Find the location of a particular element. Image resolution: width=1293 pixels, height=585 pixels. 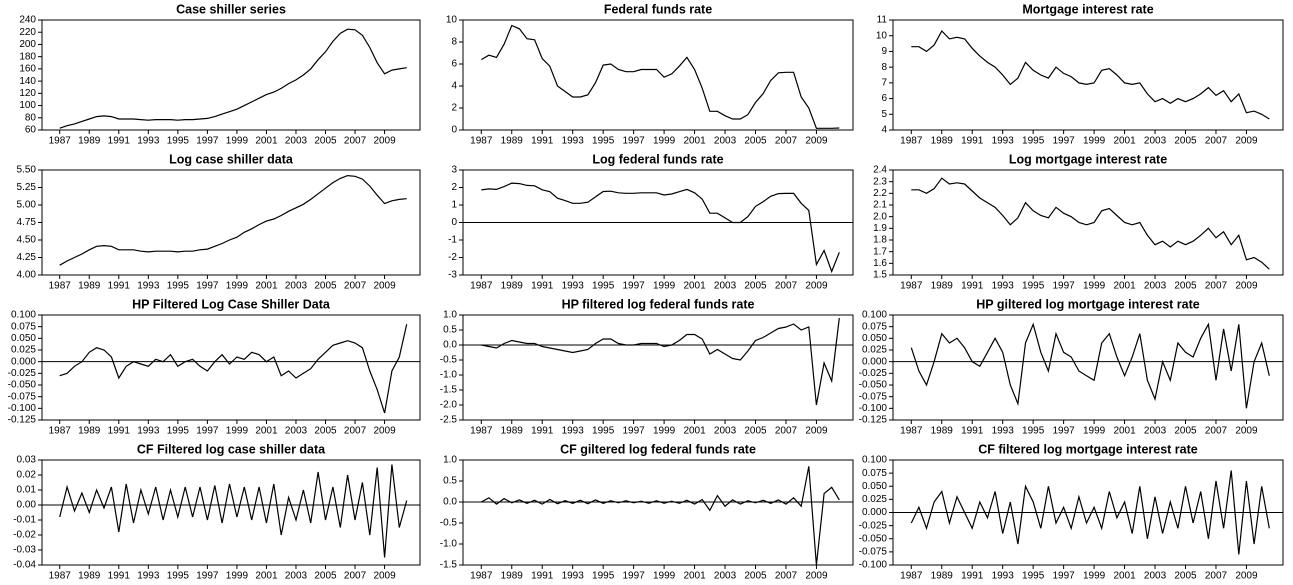

panel-title: HP filtered log federal funds rate is located at coordinates (658, 304).